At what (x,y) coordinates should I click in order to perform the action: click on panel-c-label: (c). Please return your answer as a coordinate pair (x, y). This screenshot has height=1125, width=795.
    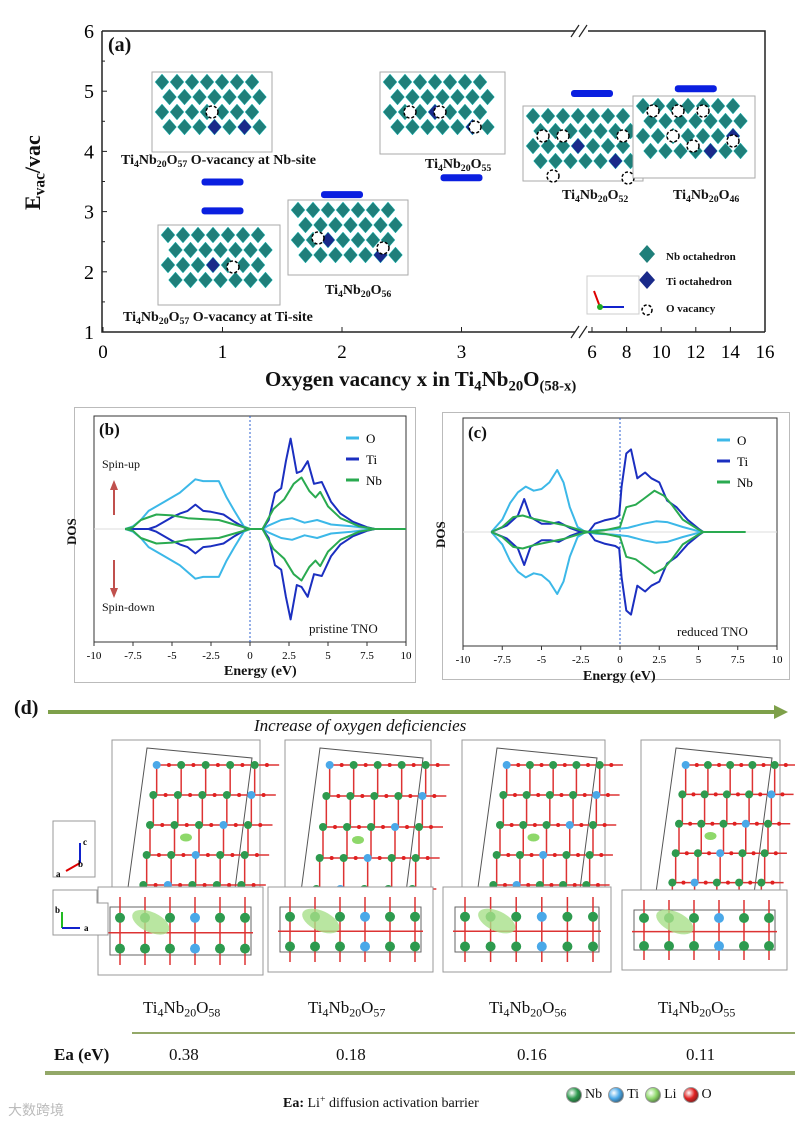
    Looking at the image, I should click on (477, 432).